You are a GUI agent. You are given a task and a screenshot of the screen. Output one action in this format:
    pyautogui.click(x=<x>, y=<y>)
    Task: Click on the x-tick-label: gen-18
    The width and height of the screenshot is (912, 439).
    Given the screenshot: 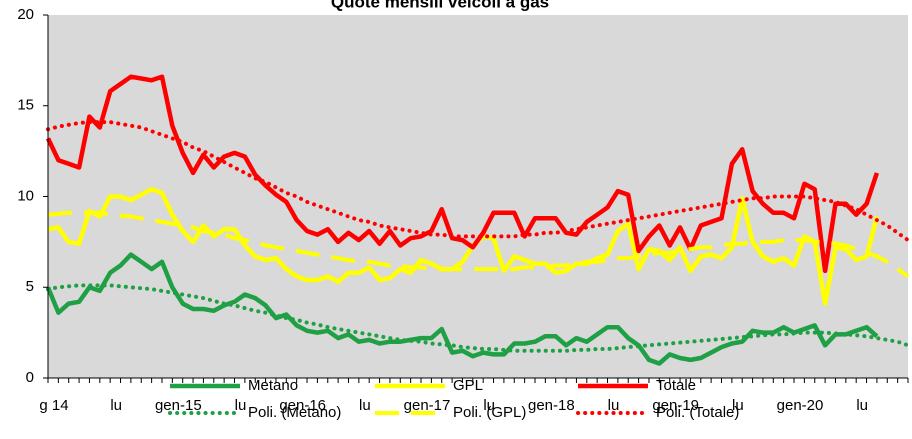 What is the action you would take?
    pyautogui.click(x=551, y=405)
    